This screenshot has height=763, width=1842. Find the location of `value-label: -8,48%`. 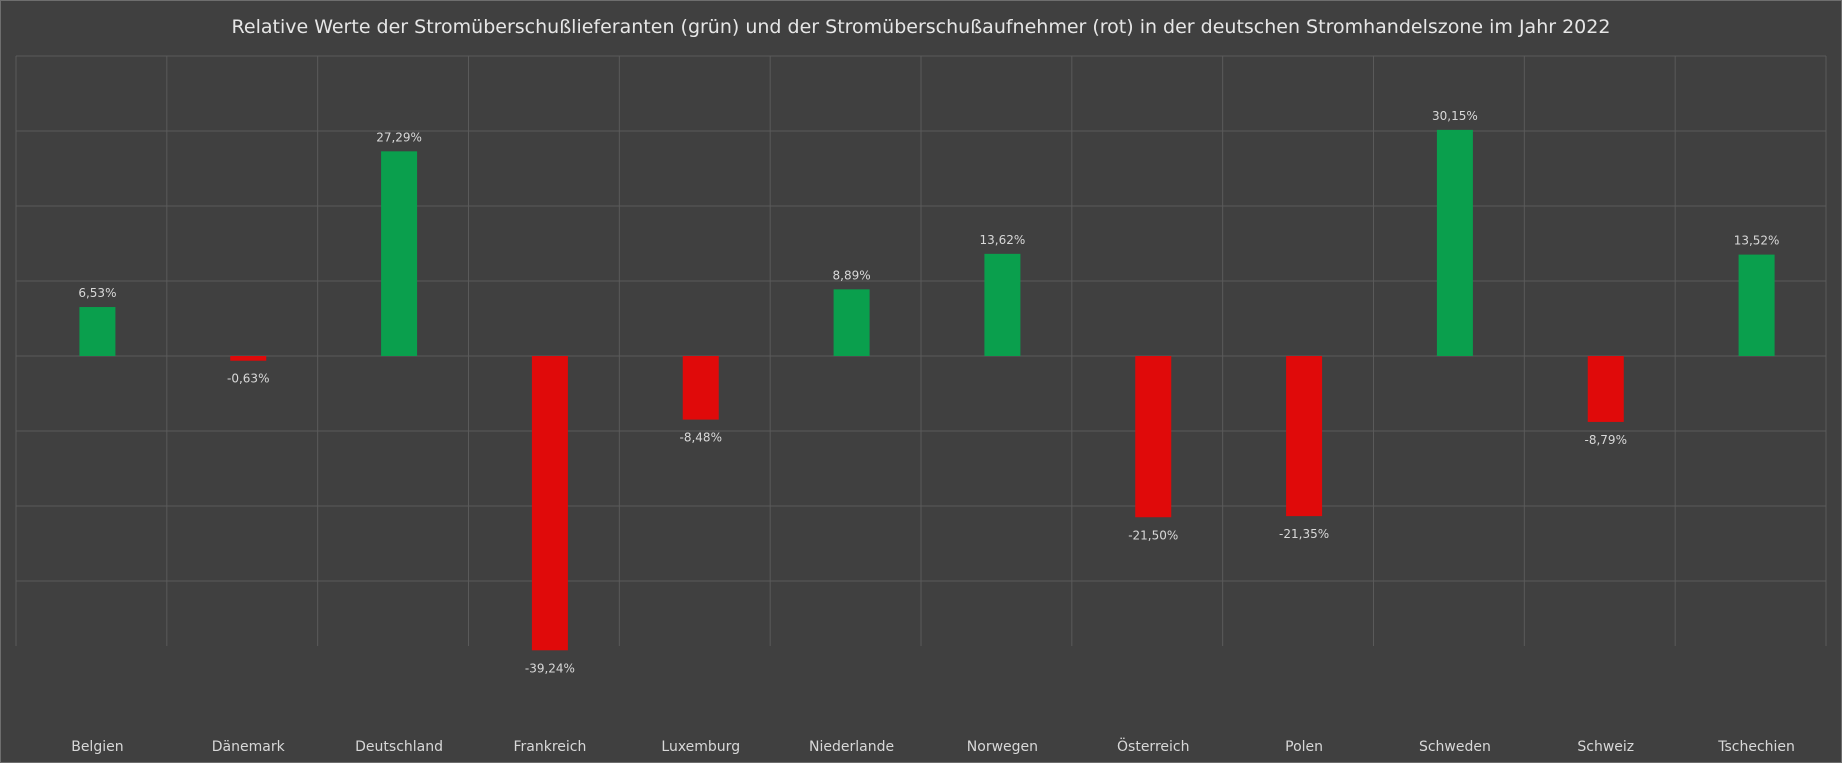

value-label: -8,48% is located at coordinates (701, 438).